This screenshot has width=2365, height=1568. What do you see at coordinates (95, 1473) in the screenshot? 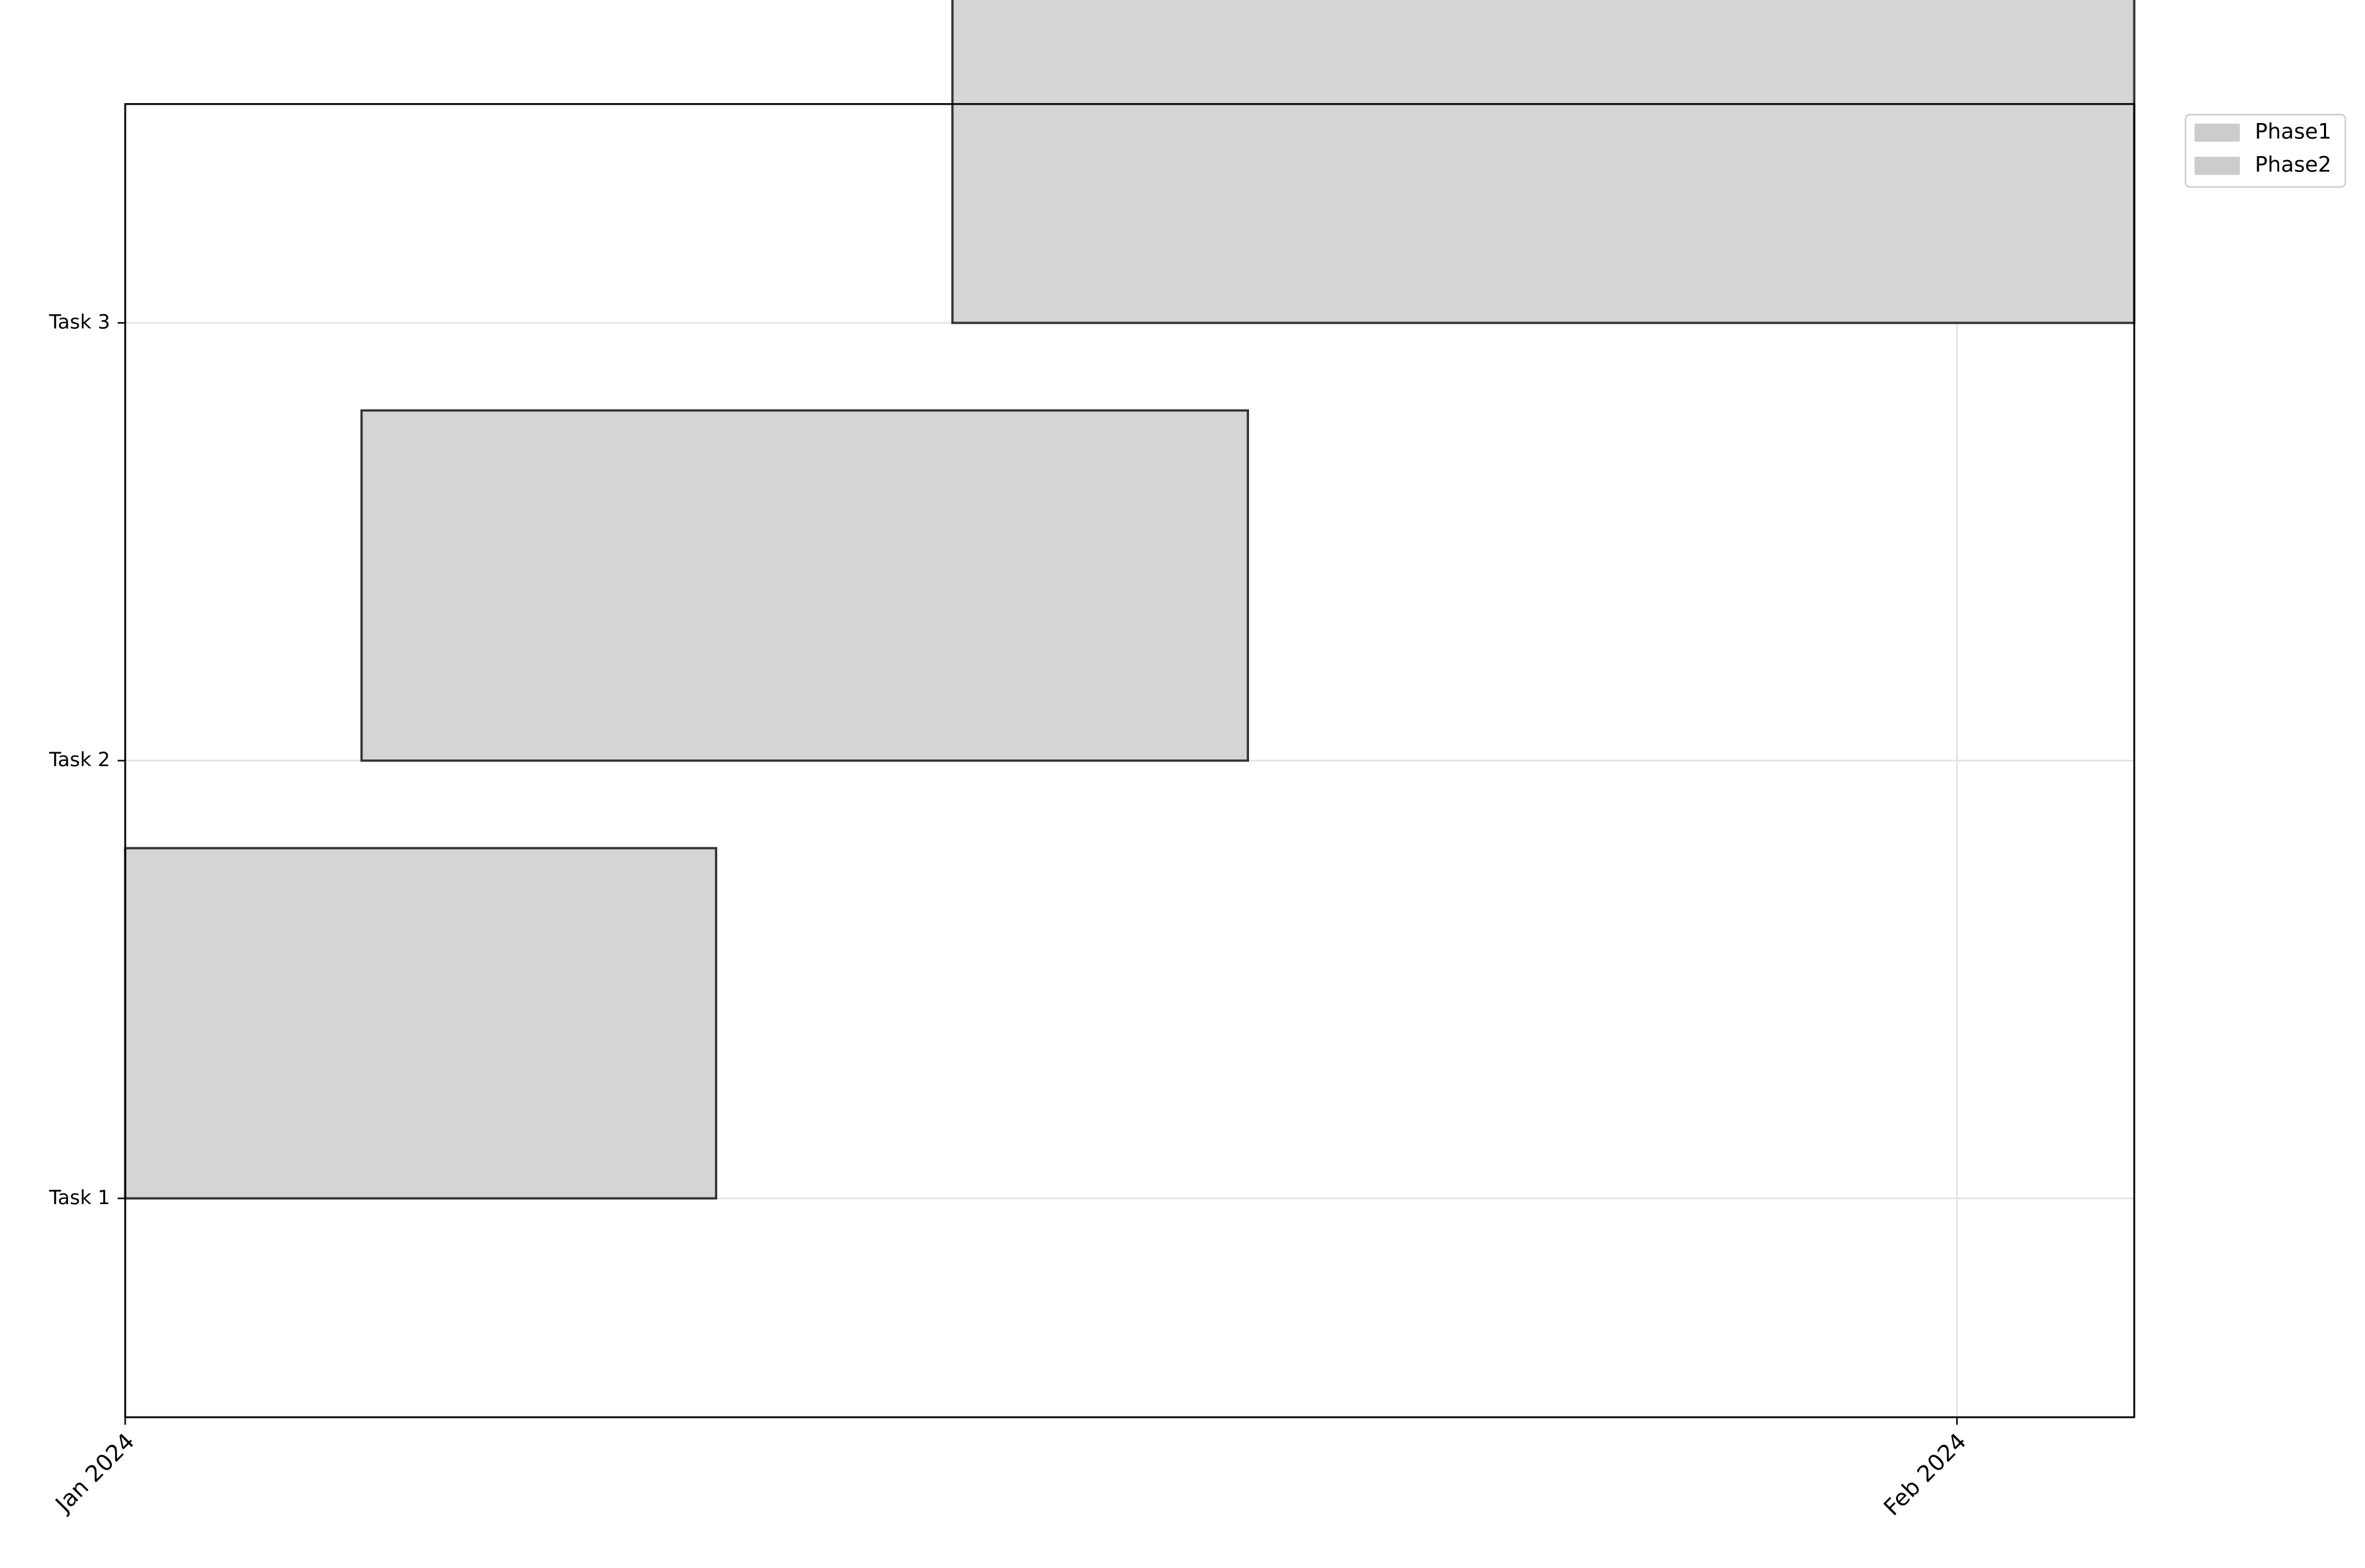
I see `x-tick-label: Jan 2024` at bounding box center [95, 1473].